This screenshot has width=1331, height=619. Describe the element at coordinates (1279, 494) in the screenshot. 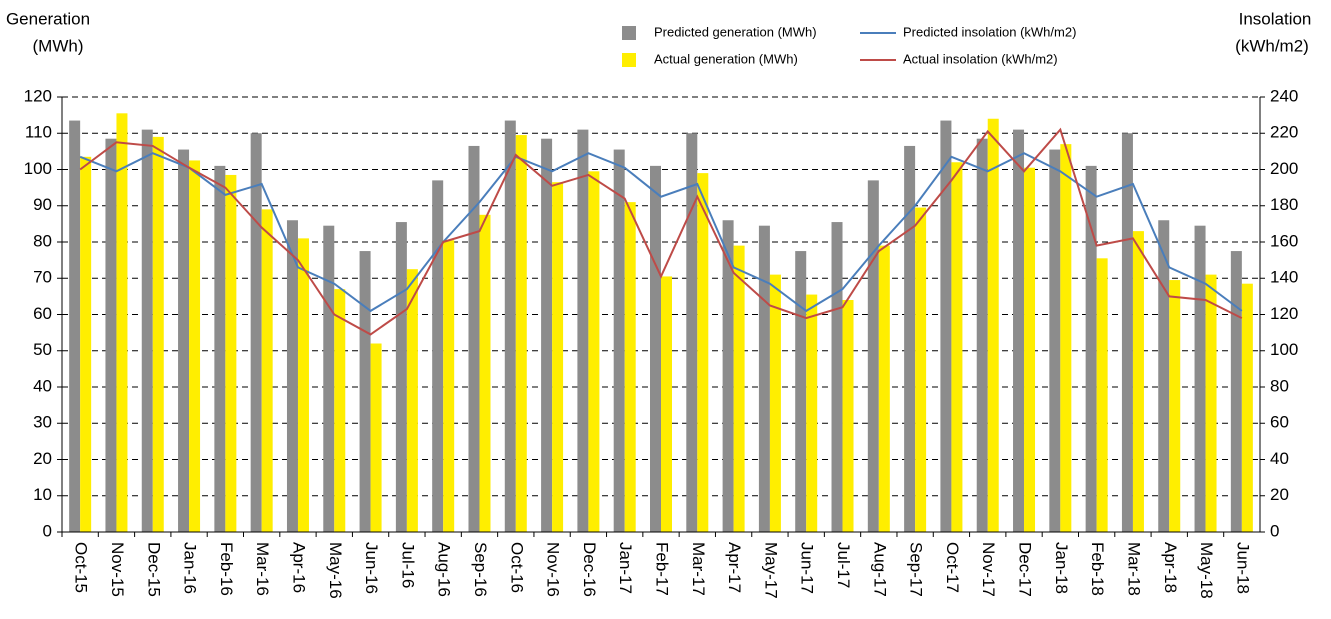

I see `y2-tick-label: 20` at that location.